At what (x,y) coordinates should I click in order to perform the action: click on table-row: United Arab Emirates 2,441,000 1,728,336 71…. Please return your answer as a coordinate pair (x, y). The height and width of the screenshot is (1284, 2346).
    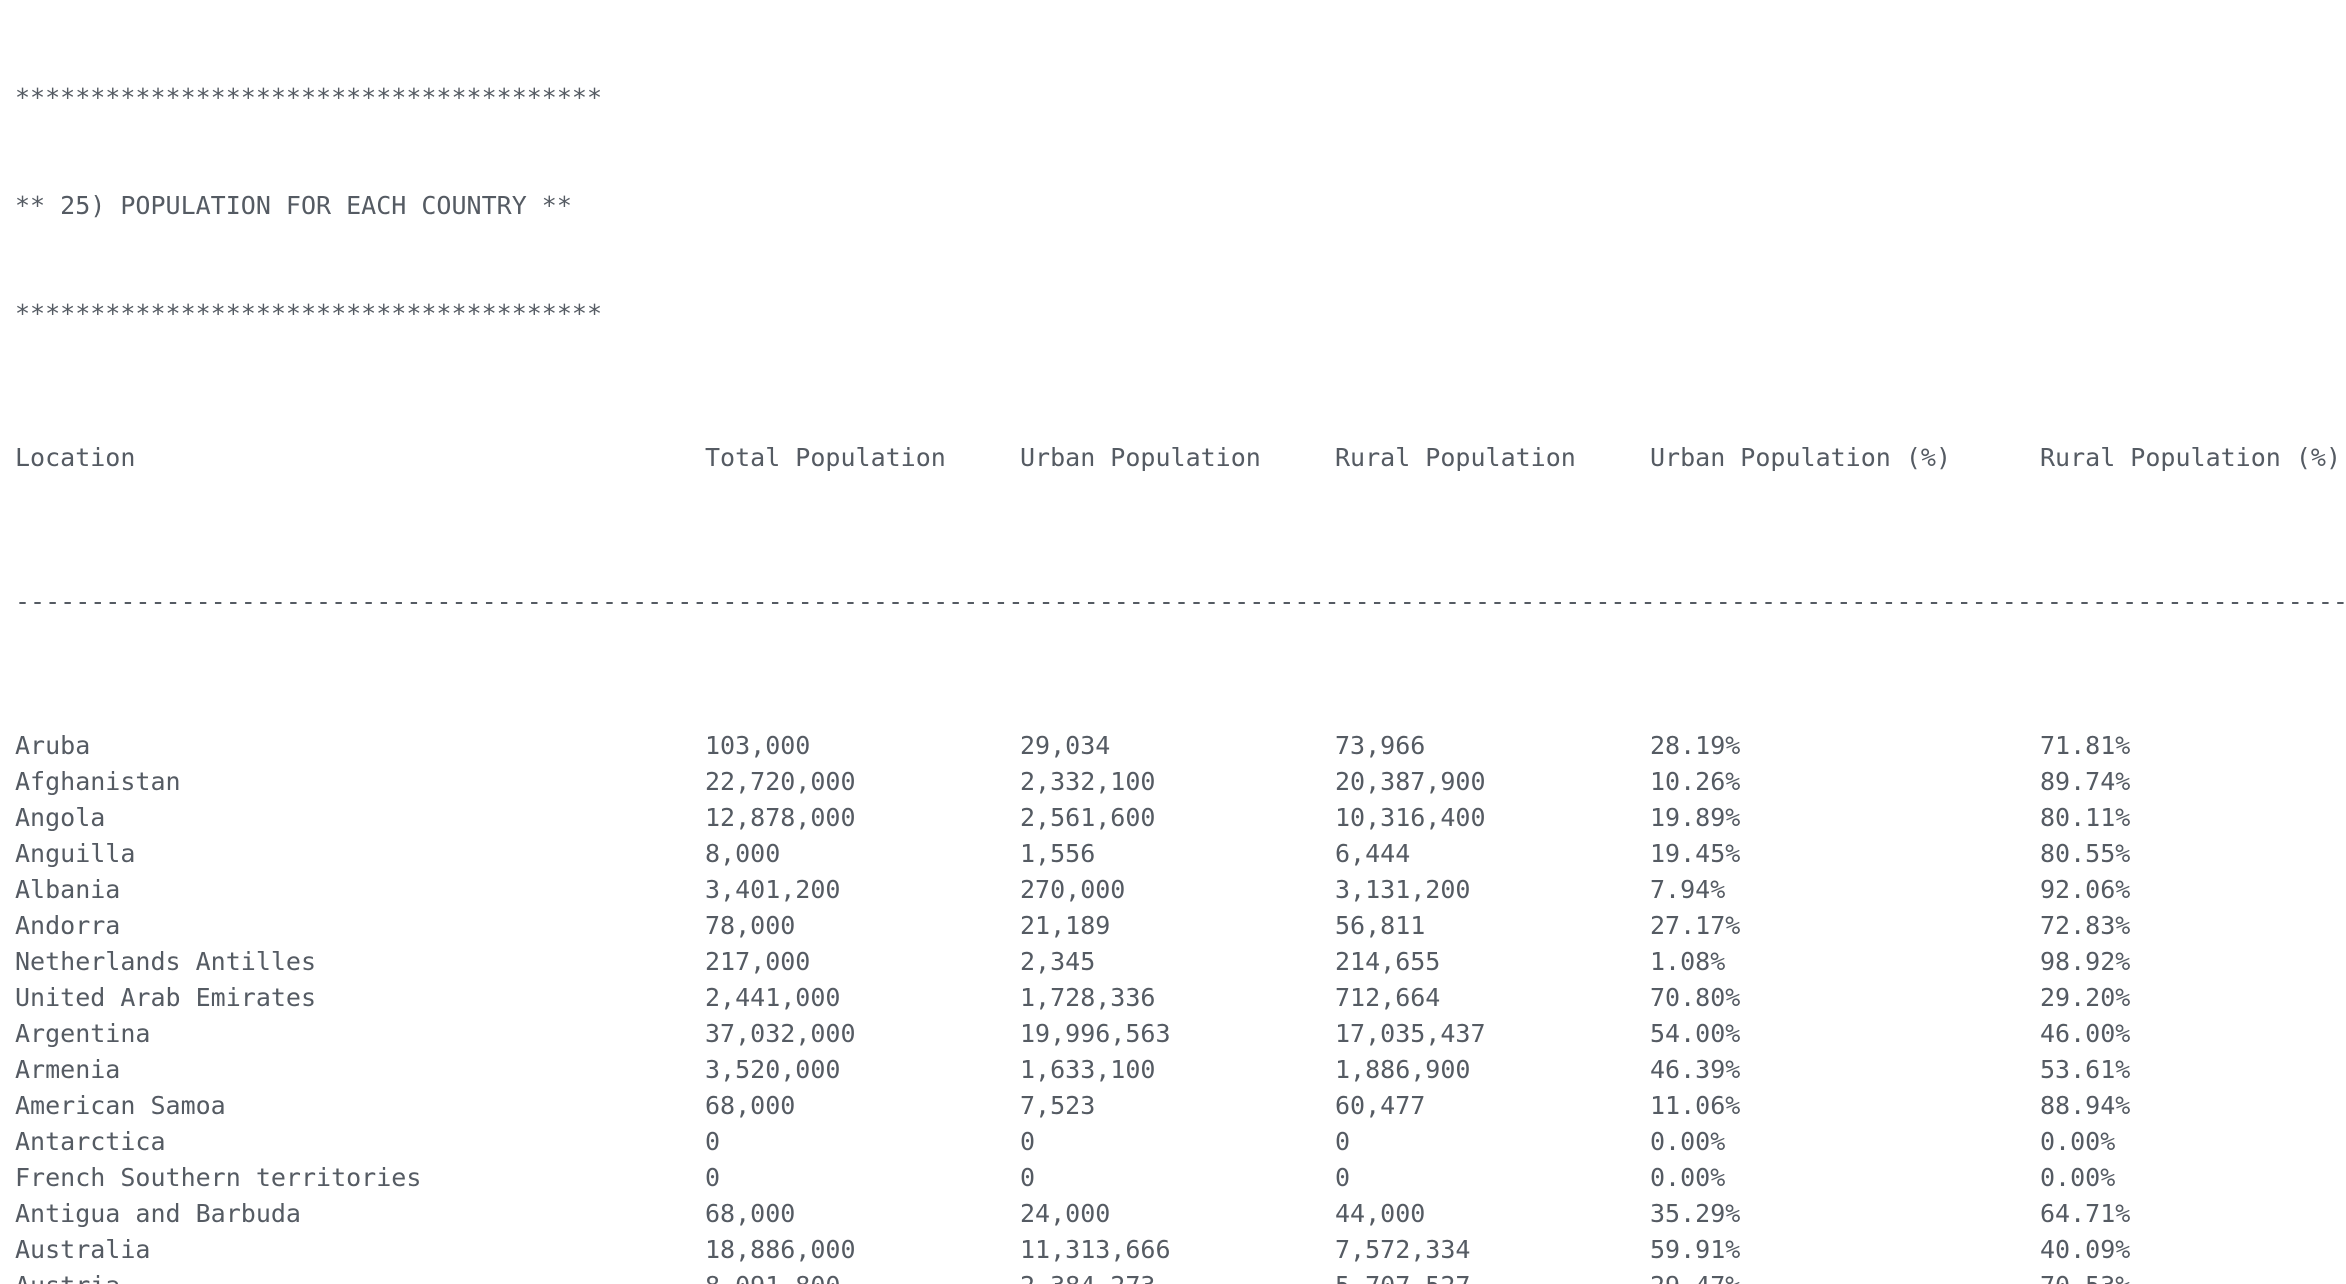
    Looking at the image, I should click on (1180, 998).